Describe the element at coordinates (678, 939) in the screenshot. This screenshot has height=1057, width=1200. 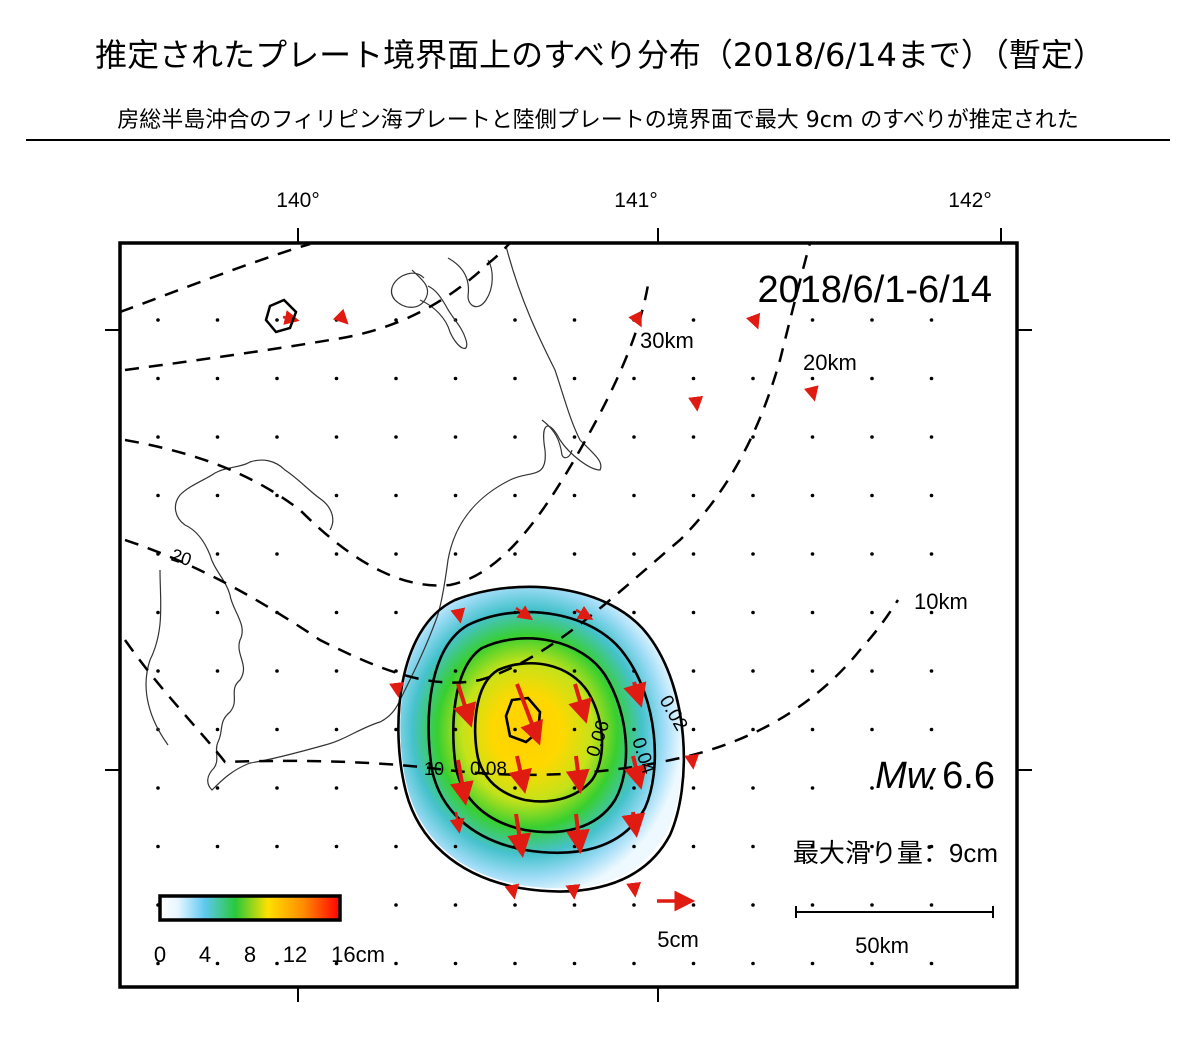
I see `vector-scale-label: 5cm` at that location.